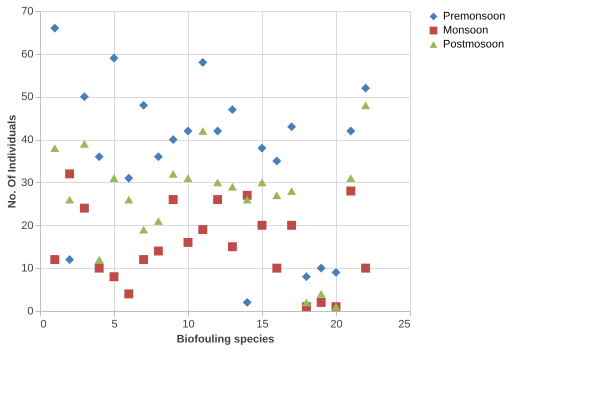 This screenshot has height=419, width=592. I want to click on y-axis-title: No. Of Individuals, so click(12, 161).